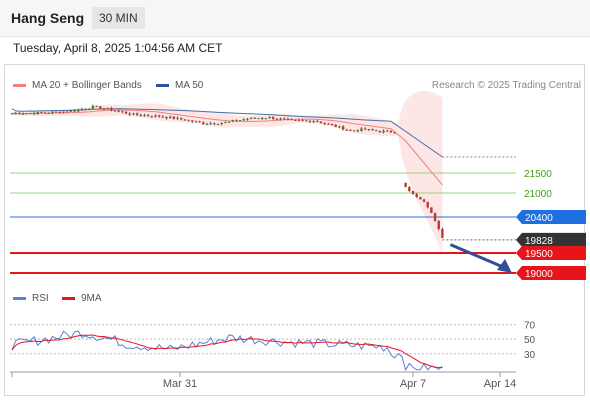 The height and width of the screenshot is (400, 590). I want to click on level-label-19828: 19828, so click(539, 241).